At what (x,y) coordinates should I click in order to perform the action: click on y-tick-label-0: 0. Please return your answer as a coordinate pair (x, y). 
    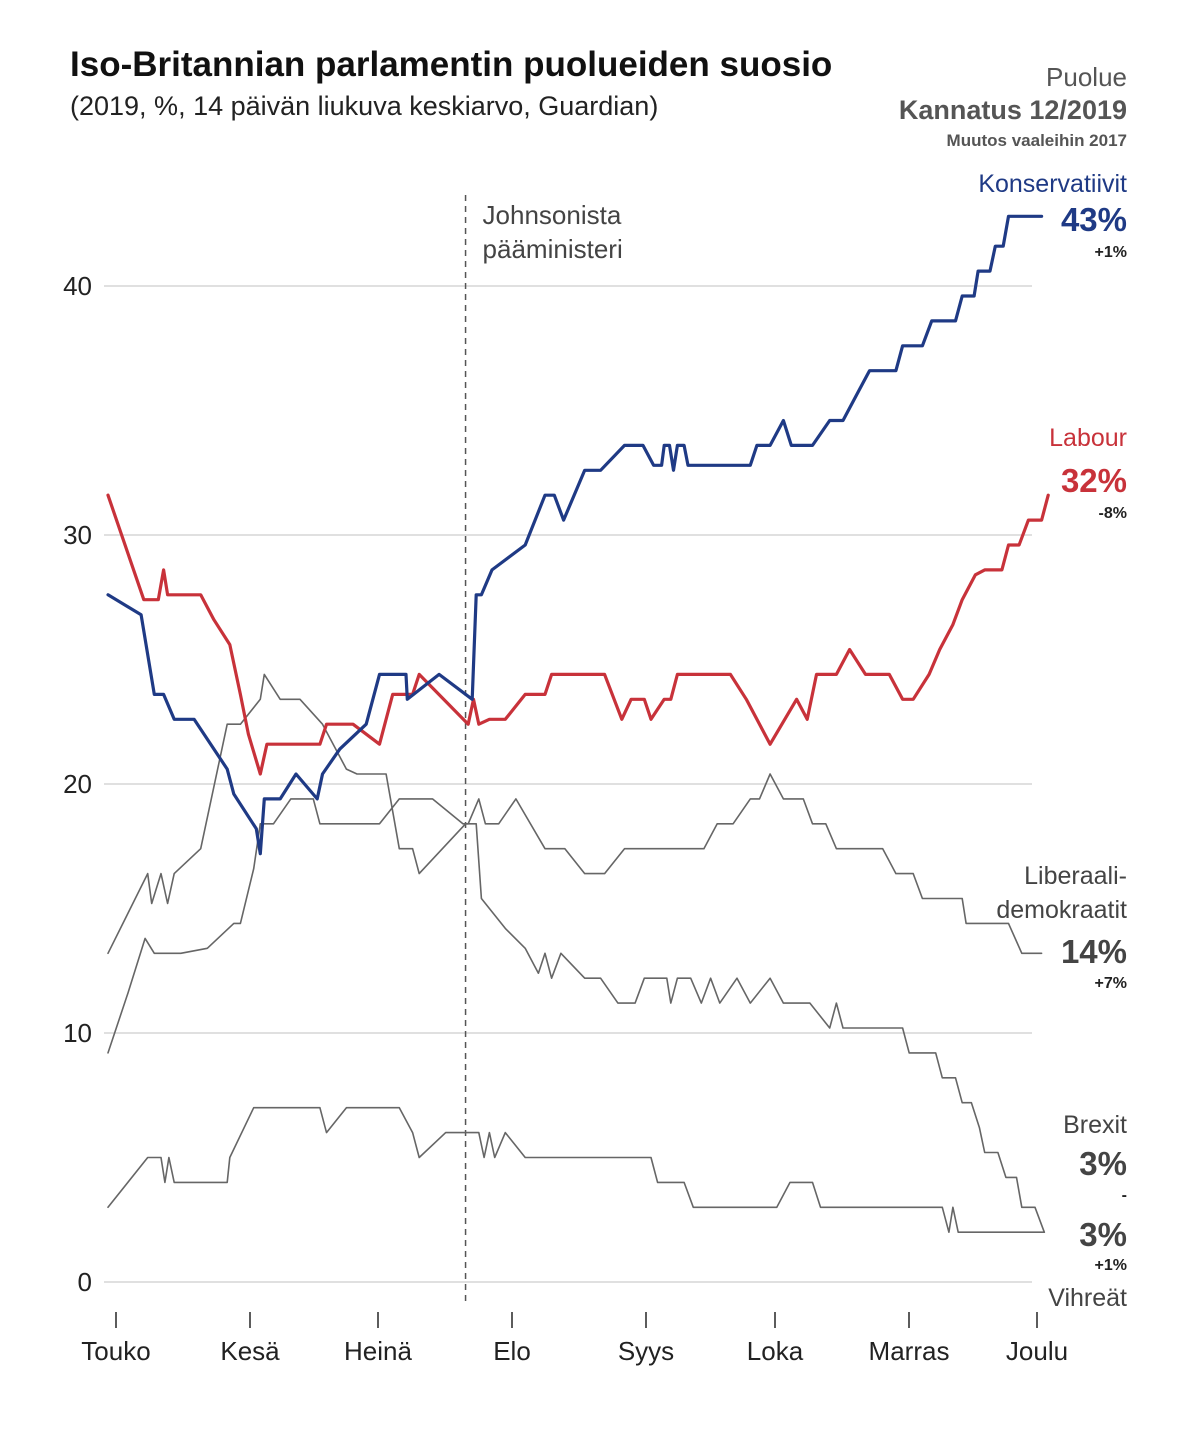
    Looking at the image, I should click on (85, 1282).